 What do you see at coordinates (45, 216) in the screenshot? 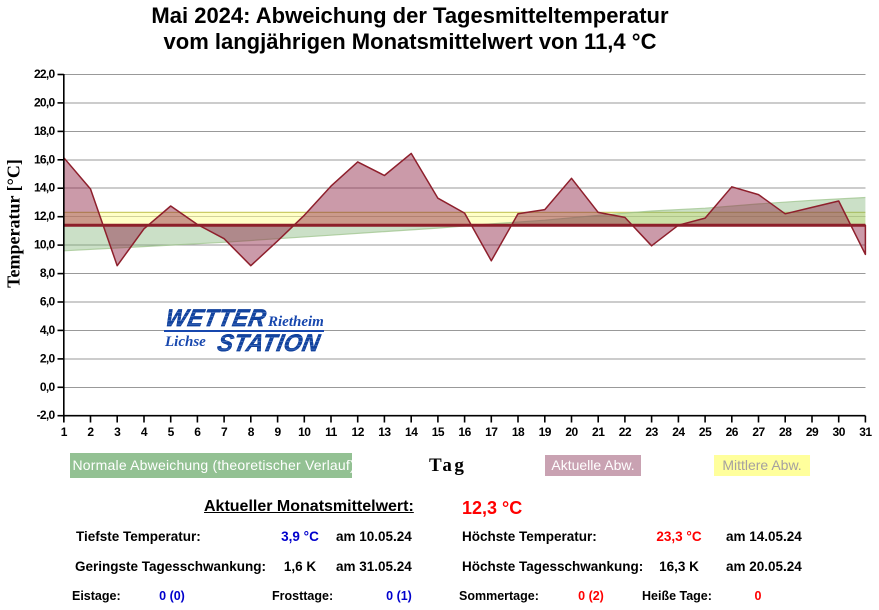
I see `svg-text: 12,0` at bounding box center [45, 216].